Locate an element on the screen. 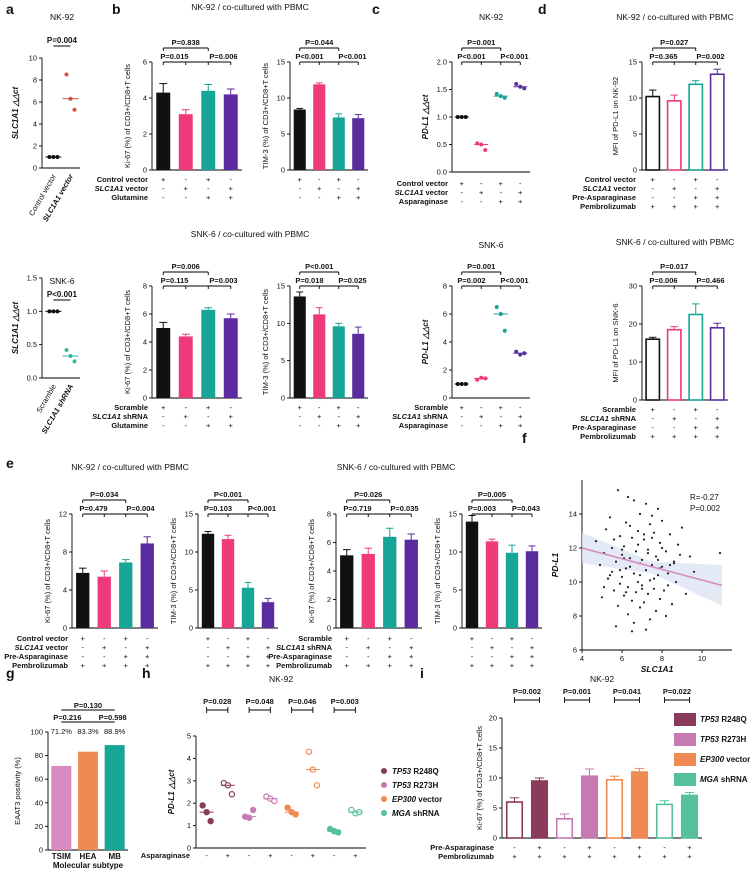 The image size is (750, 877). d-top-sign: - is located at coordinates (674, 197).